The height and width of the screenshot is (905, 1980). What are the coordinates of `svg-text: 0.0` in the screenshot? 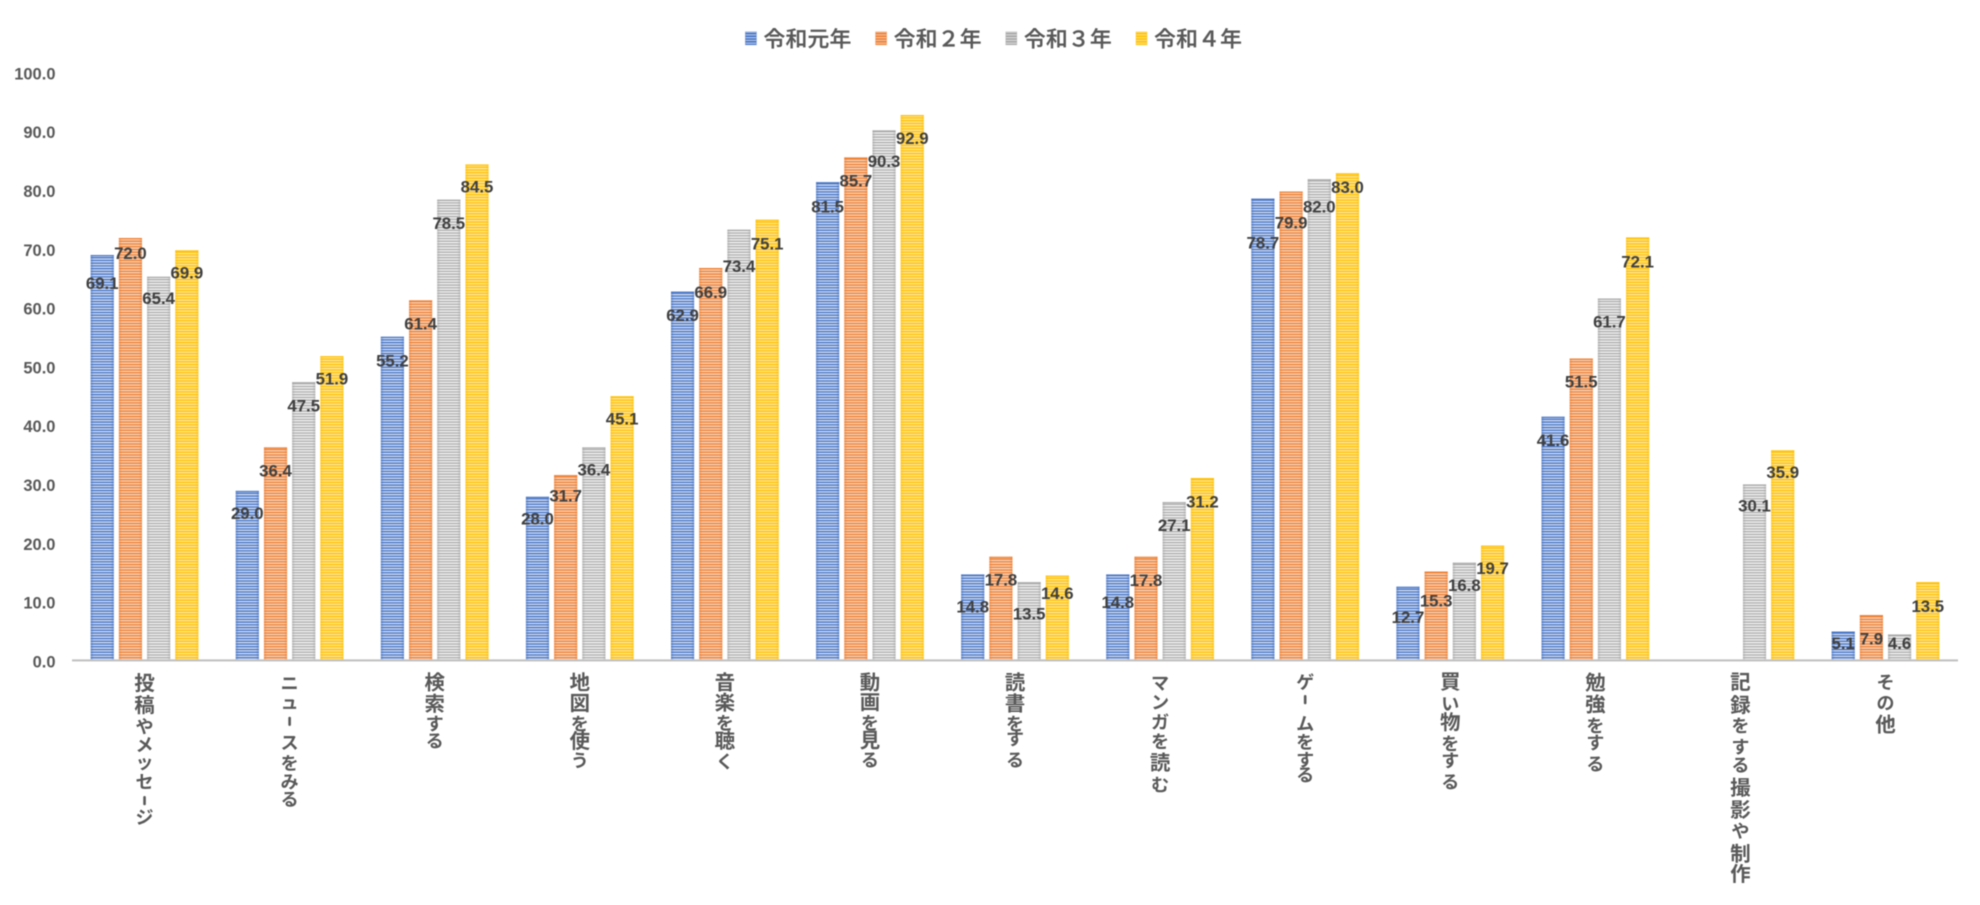 It's located at (44, 663).